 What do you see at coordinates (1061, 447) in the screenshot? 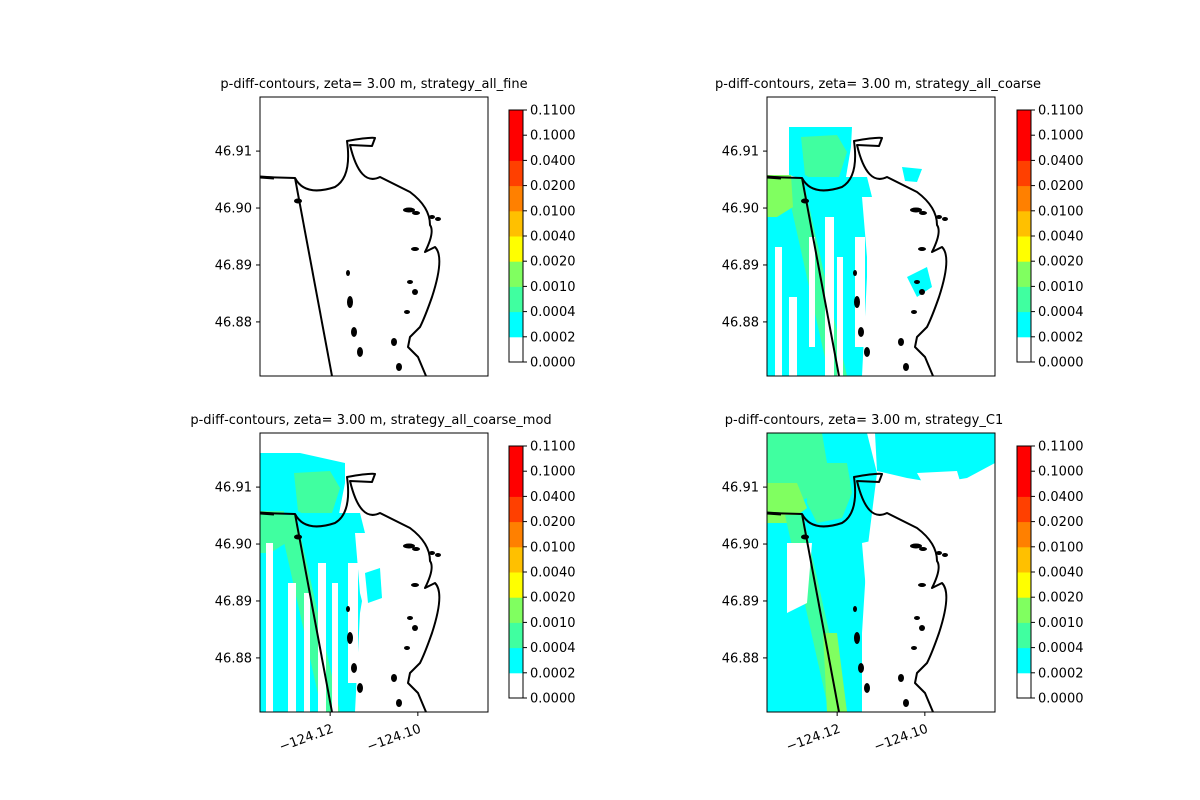
I see `colorbar-tick-label: 0.1100` at bounding box center [1061, 447].